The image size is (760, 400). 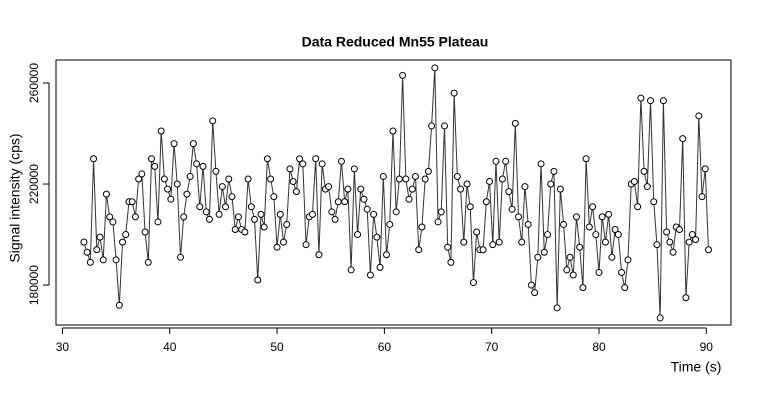 I want to click on y-axis-label: Signal intensity (cps), so click(x=15, y=197).